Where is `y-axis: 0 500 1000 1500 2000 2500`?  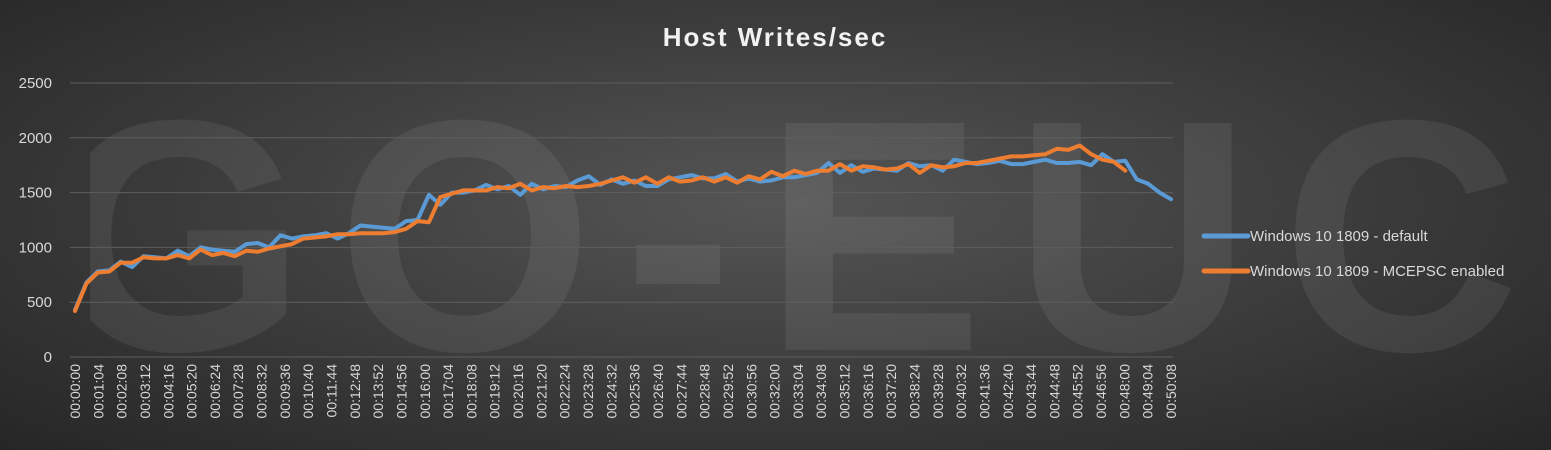 y-axis: 0 500 1000 1500 2000 2500 is located at coordinates (35, 220).